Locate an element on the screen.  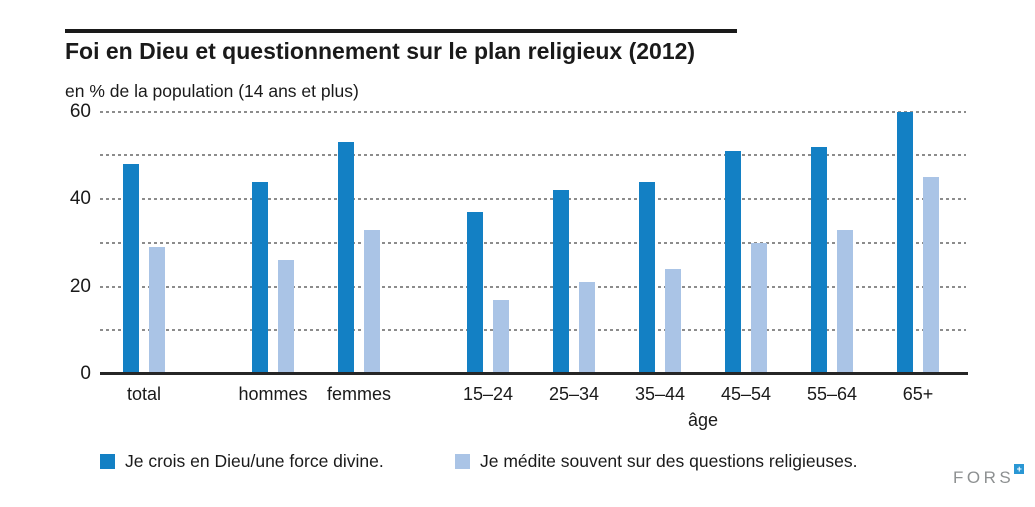
y-tick-label-40: 40 is located at coordinates (80, 198).